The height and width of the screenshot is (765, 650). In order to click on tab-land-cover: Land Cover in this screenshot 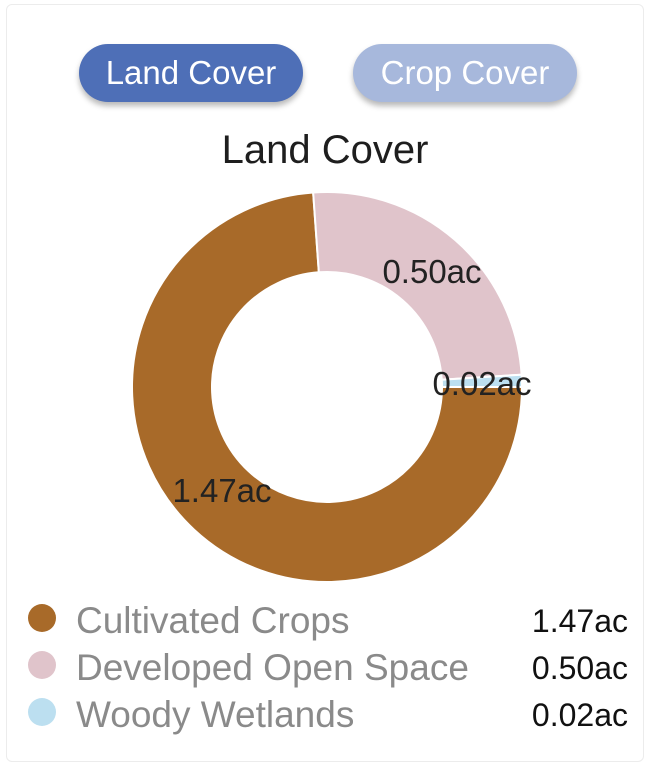, I will do `click(191, 73)`.